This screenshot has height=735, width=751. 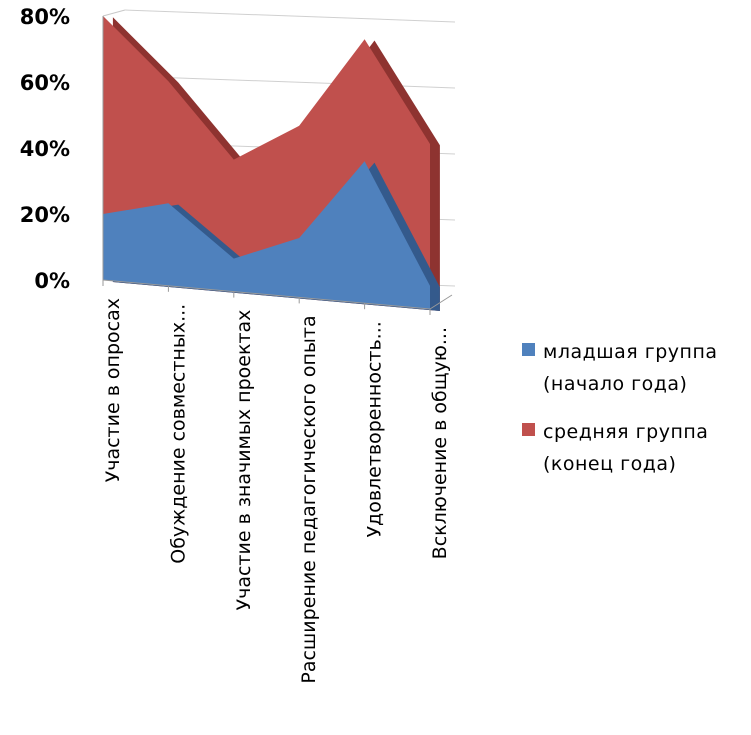 I want to click on y-axis-ticks: 0% 20% 40% 60% 80%, so click(x=45, y=149).